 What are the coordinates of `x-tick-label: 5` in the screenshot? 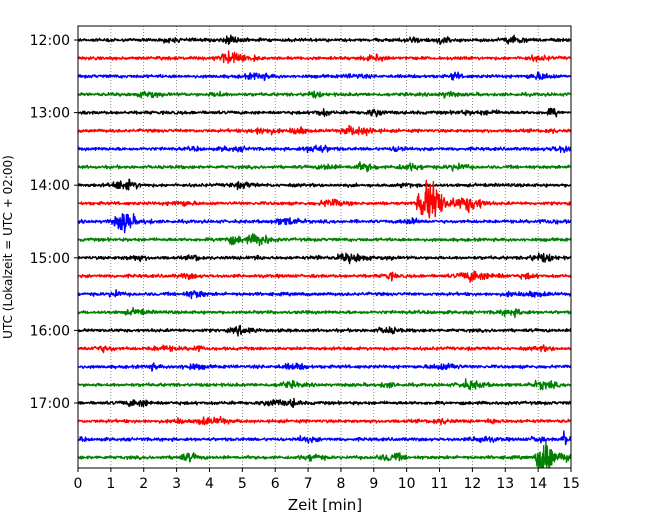 It's located at (242, 484).